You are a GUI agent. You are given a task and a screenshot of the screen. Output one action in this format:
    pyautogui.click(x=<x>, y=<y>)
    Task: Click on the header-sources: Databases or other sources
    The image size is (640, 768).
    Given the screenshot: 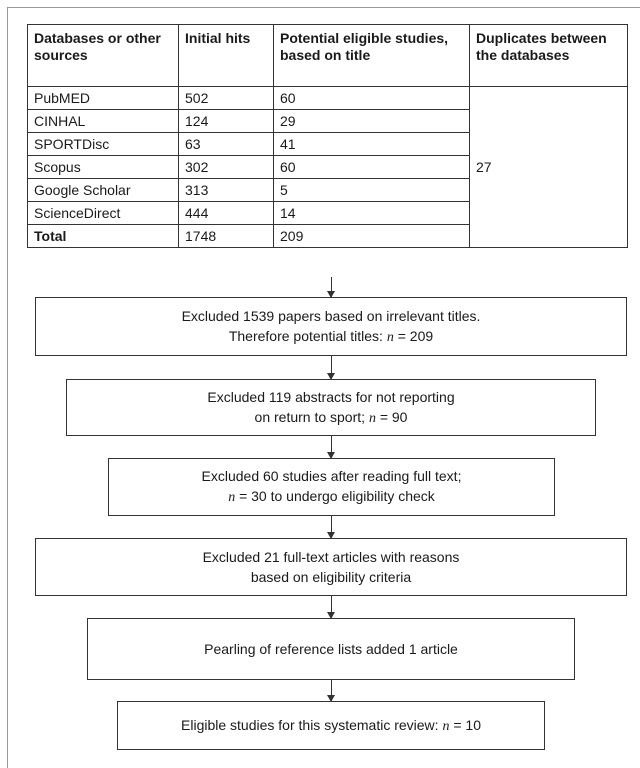 What is the action you would take?
    pyautogui.click(x=103, y=55)
    